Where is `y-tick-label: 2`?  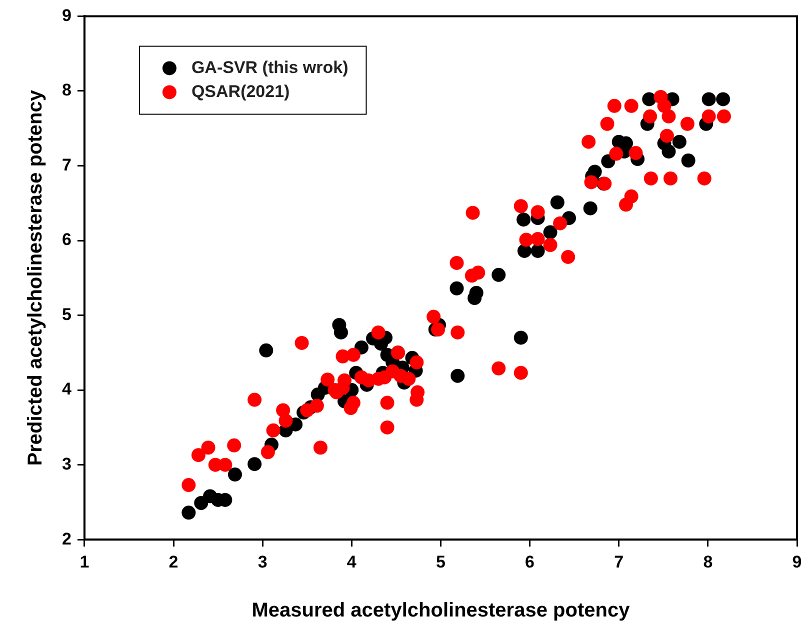 y-tick-label: 2 is located at coordinates (67, 538).